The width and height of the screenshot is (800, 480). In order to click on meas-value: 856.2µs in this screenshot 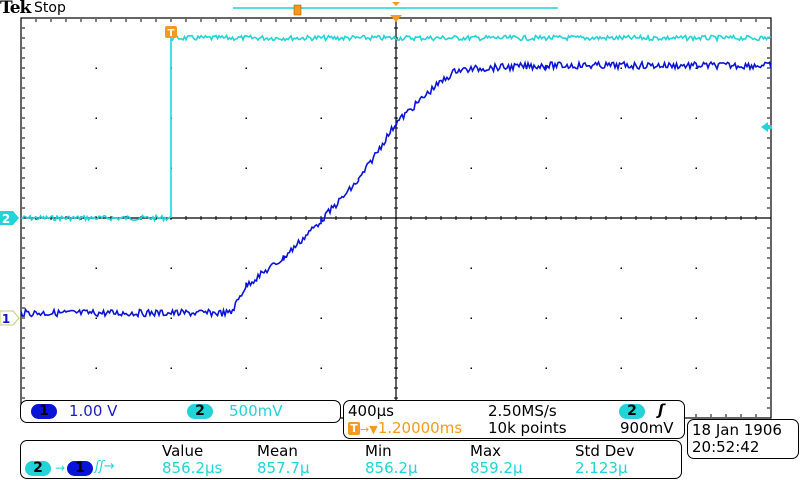, I will do `click(192, 468)`.